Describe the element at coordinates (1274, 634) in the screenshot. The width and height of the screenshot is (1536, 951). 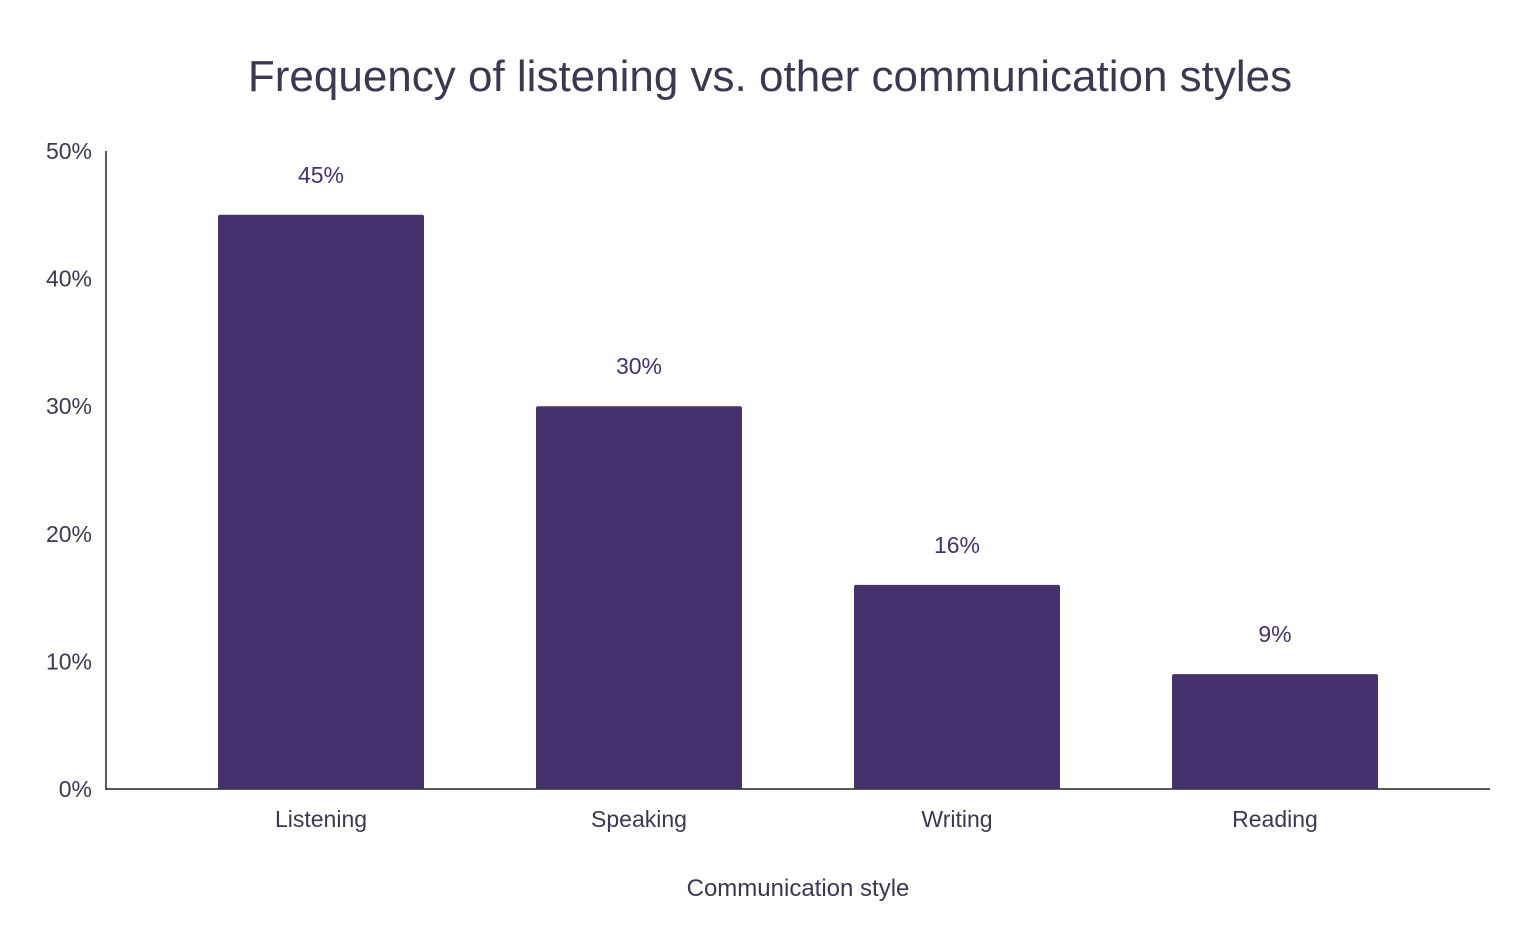
I see `data-label: 9%` at that location.